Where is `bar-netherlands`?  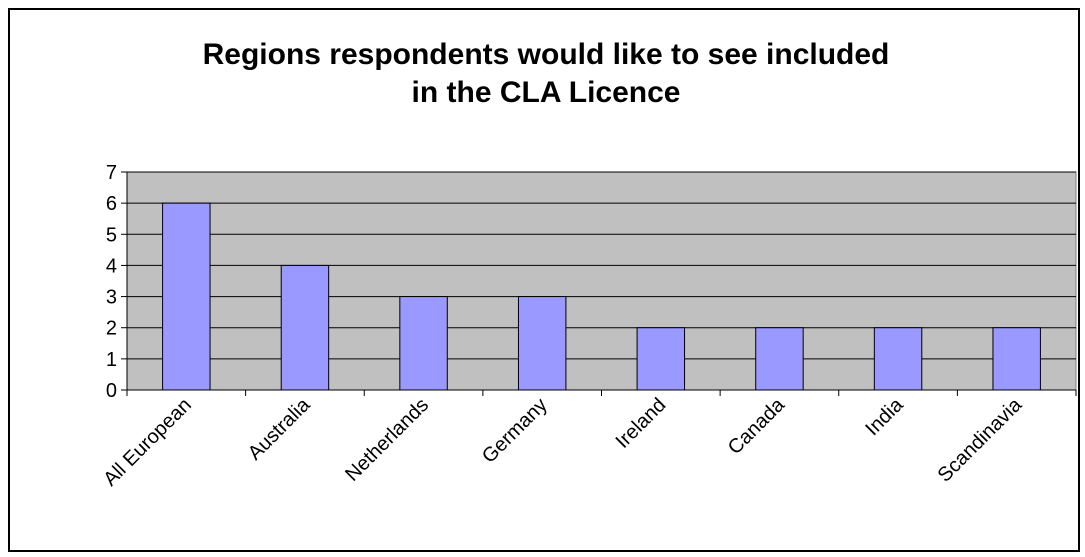 bar-netherlands is located at coordinates (423, 343).